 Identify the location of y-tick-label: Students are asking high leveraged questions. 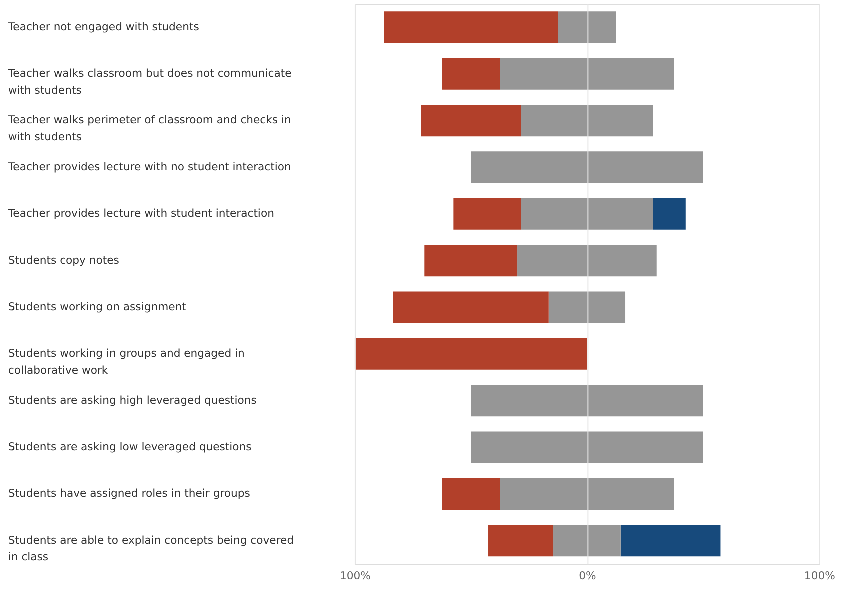
(133, 400).